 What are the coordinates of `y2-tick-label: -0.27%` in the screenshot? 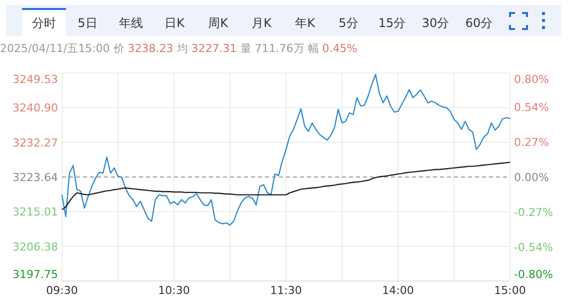 It's located at (533, 213).